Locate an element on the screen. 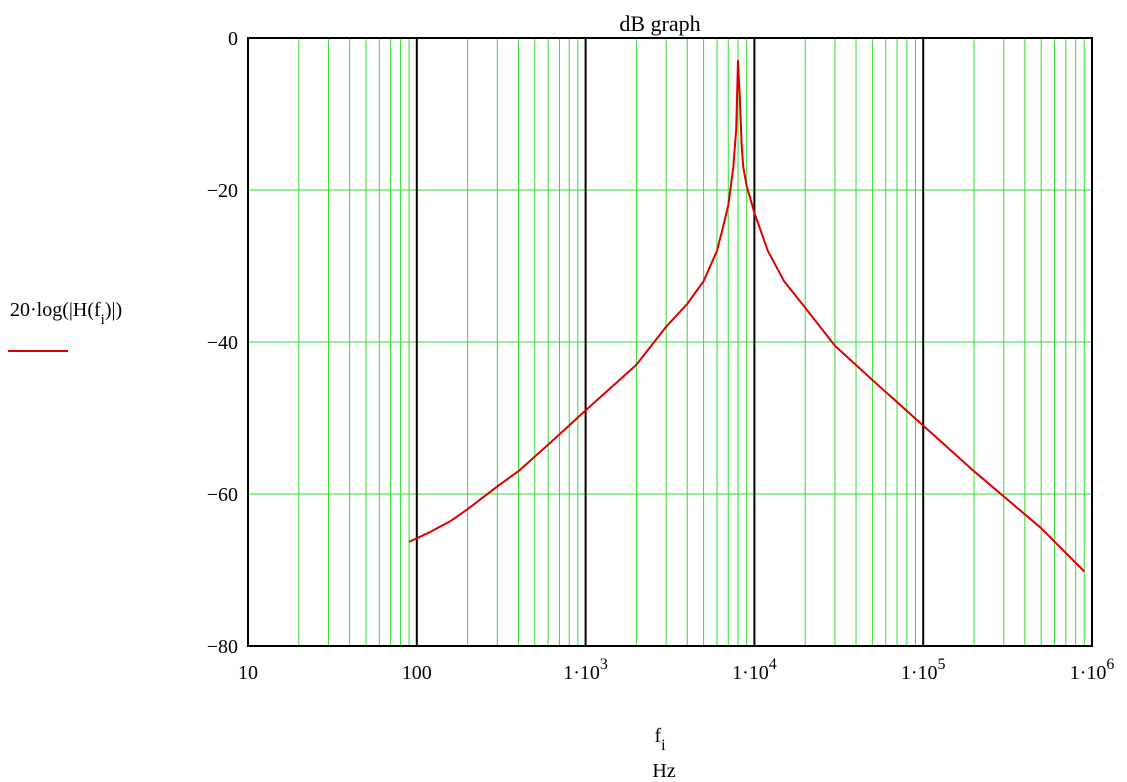 This screenshot has width=1127, height=782. x-tick-label: 10 is located at coordinates (248, 673).